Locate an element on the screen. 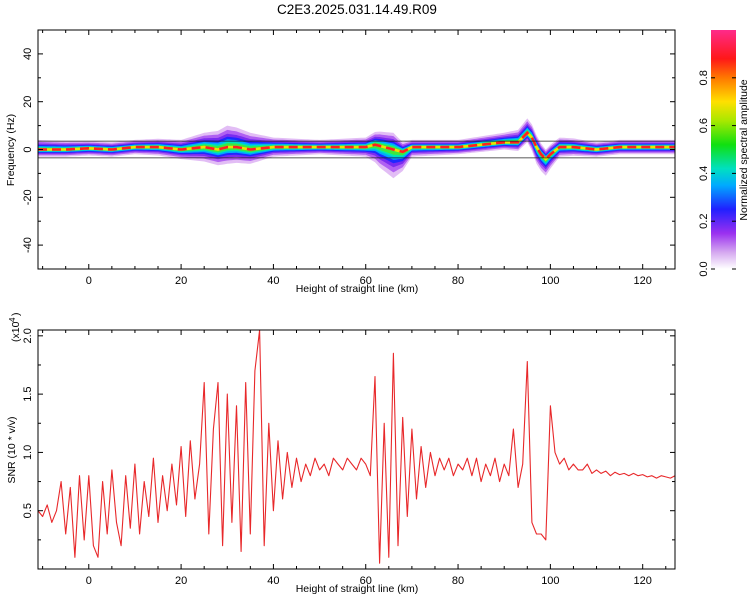  spectrogram-x-tick-label: 60 is located at coordinates (366, 281).